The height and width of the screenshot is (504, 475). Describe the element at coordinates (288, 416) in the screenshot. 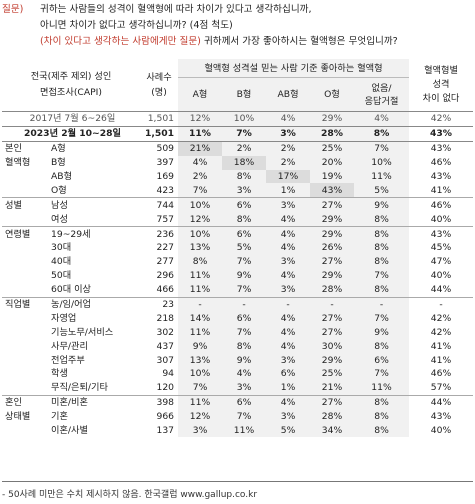

I see `row-value-ab: 3%` at that location.